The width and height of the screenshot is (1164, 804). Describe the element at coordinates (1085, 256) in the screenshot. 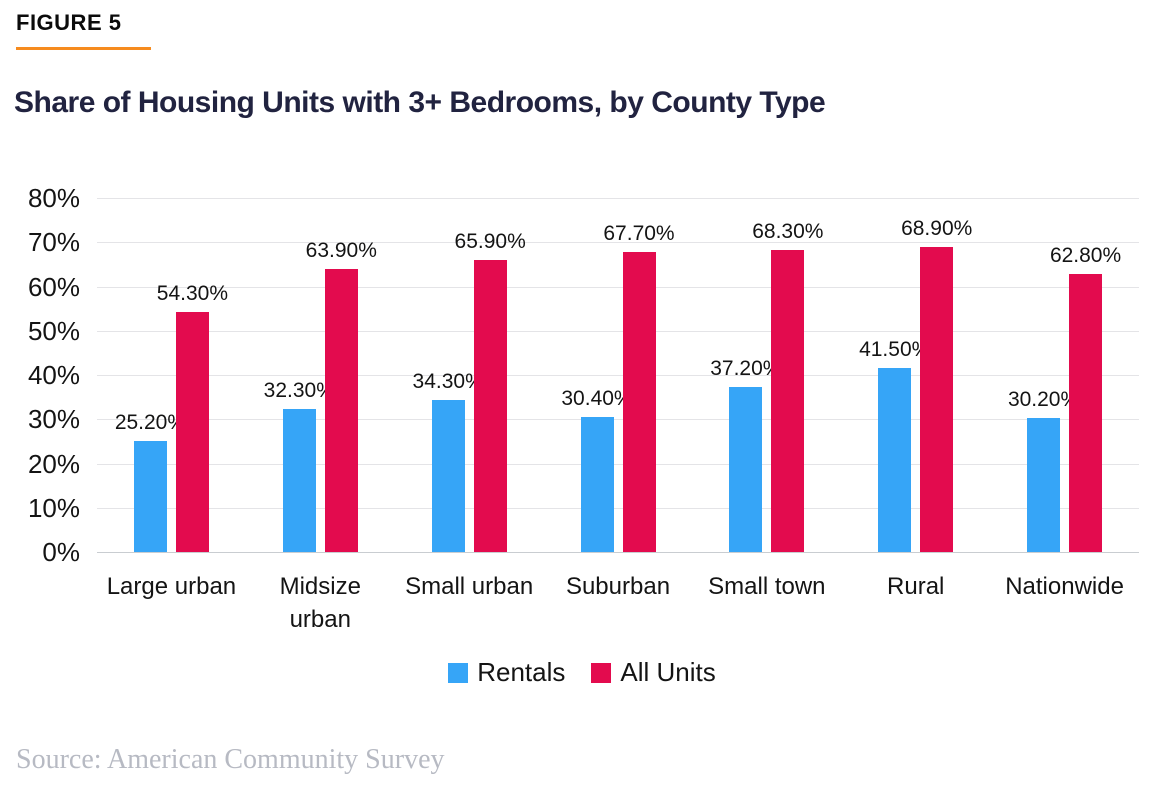

I see `bar-value-label: 62.80%` at that location.